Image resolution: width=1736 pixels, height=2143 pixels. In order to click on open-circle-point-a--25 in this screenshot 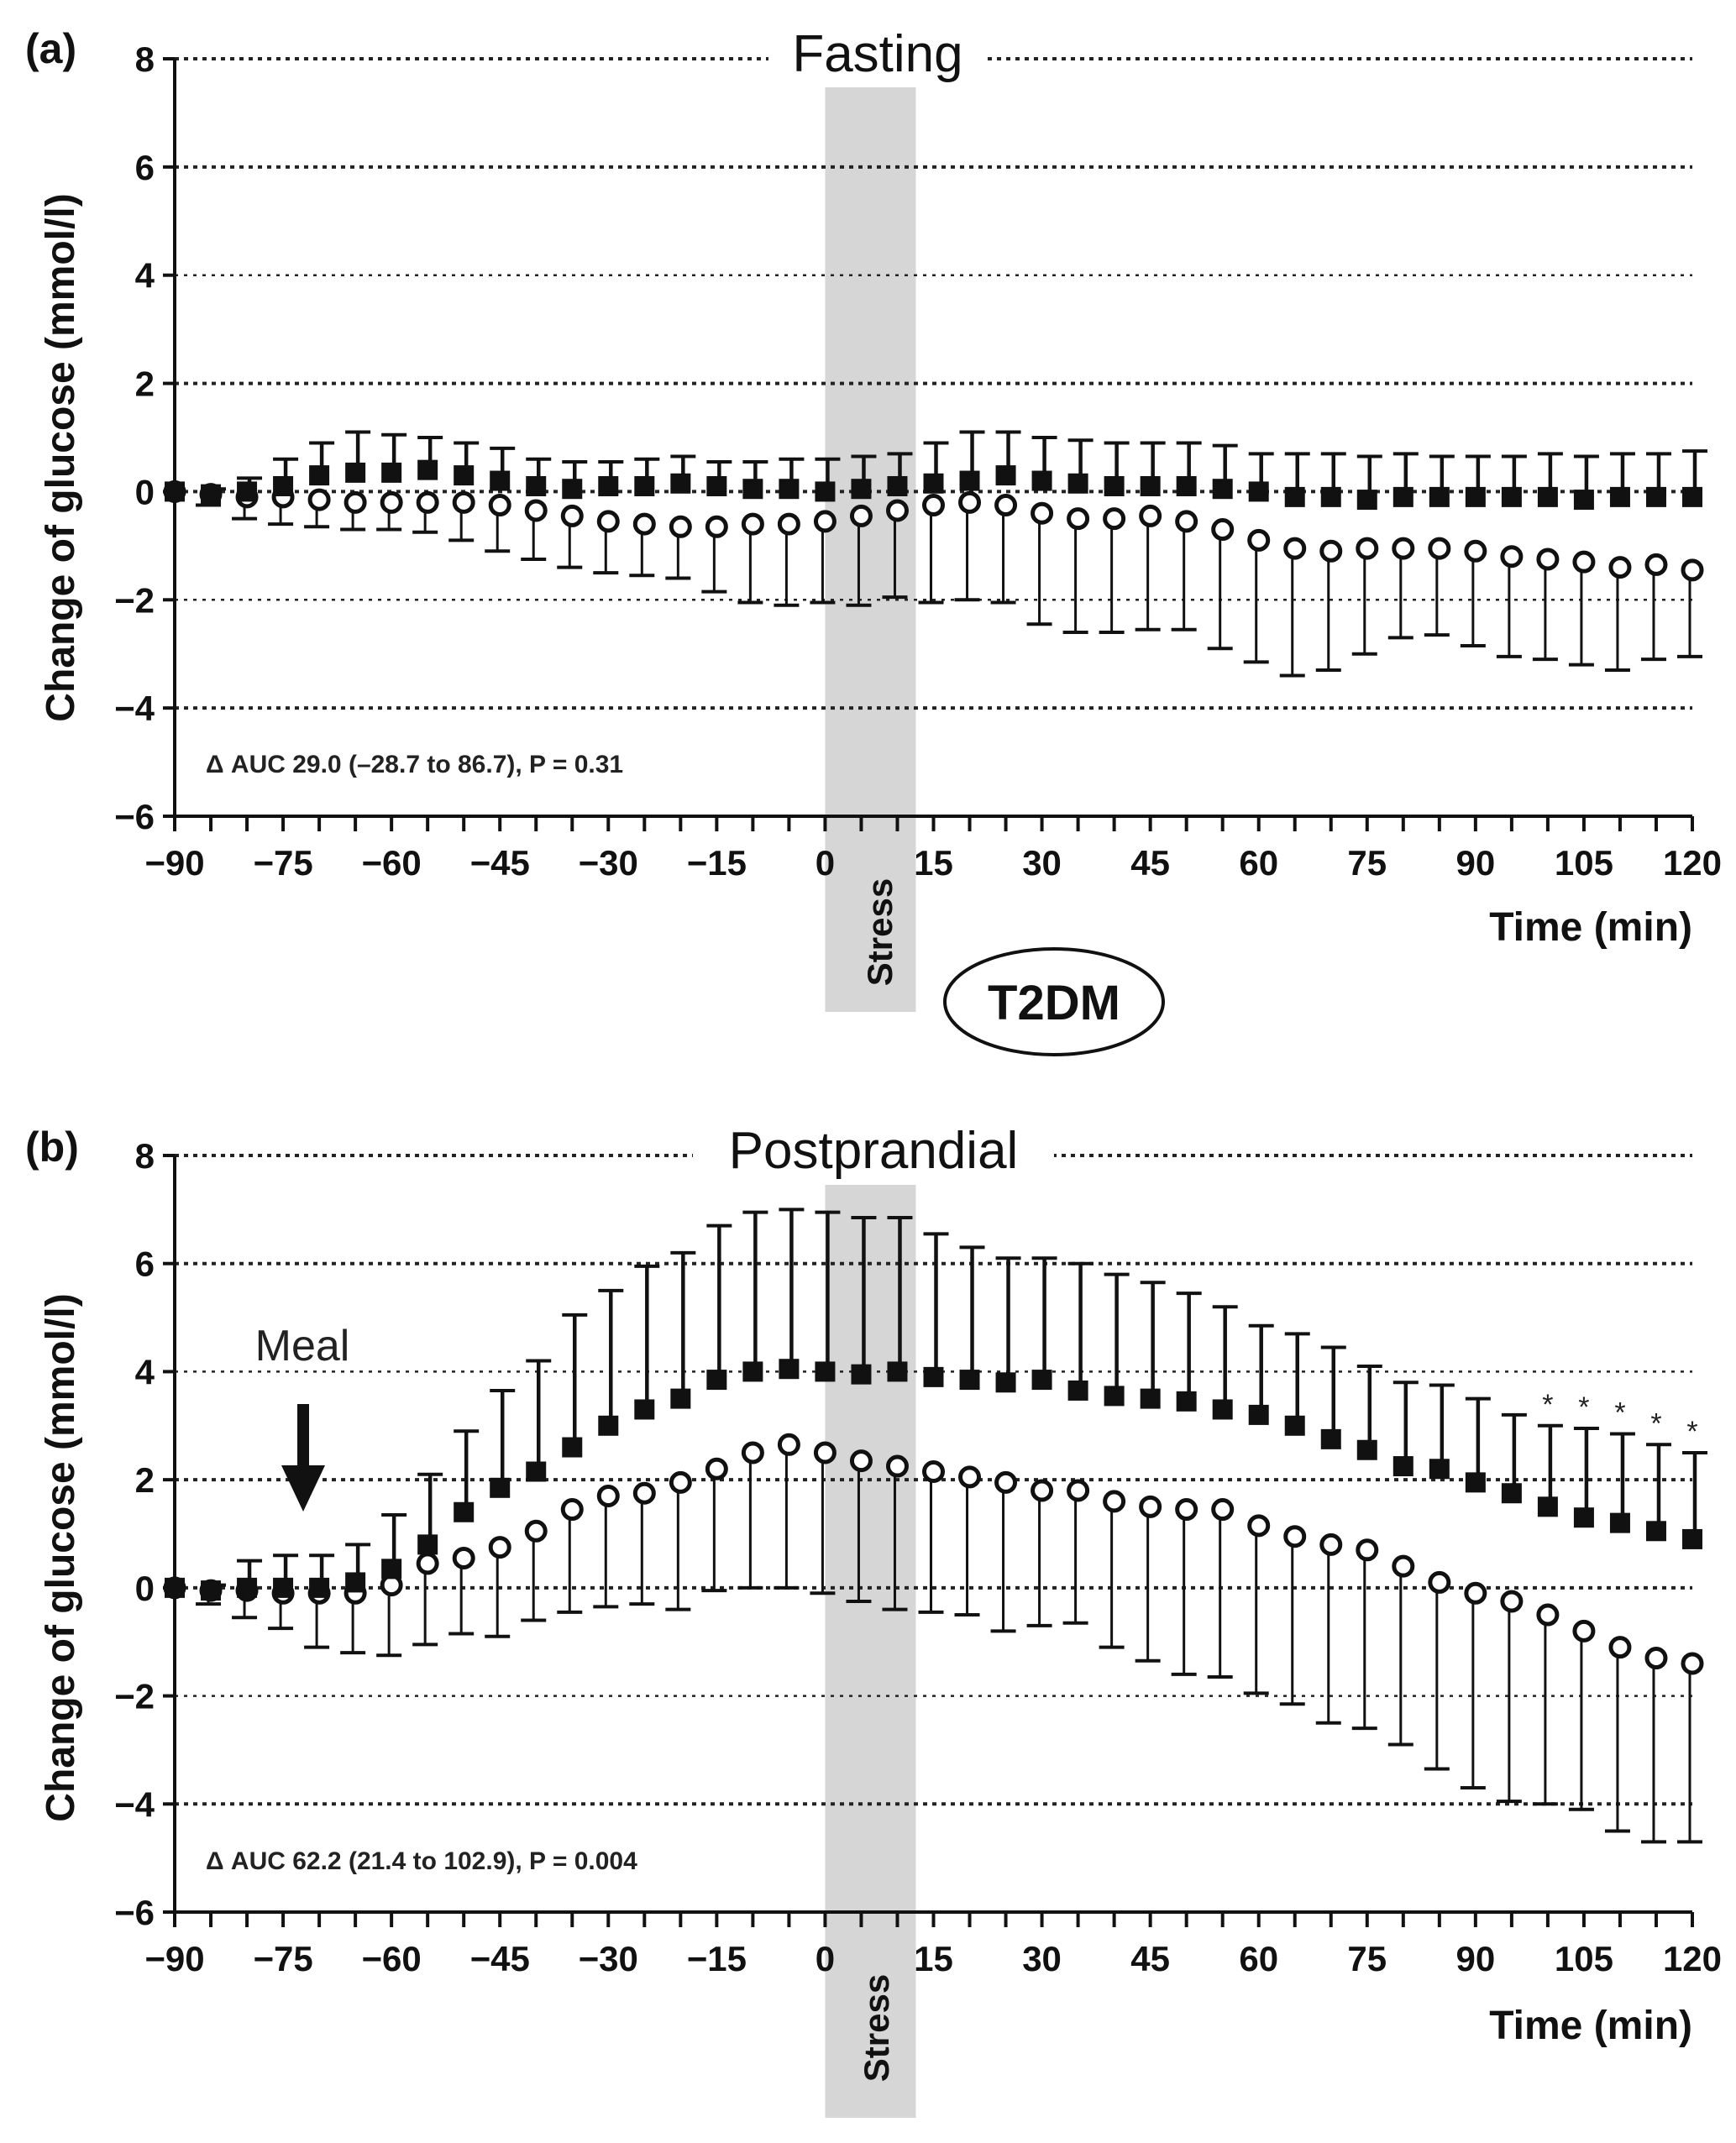, I will do `click(644, 524)`.